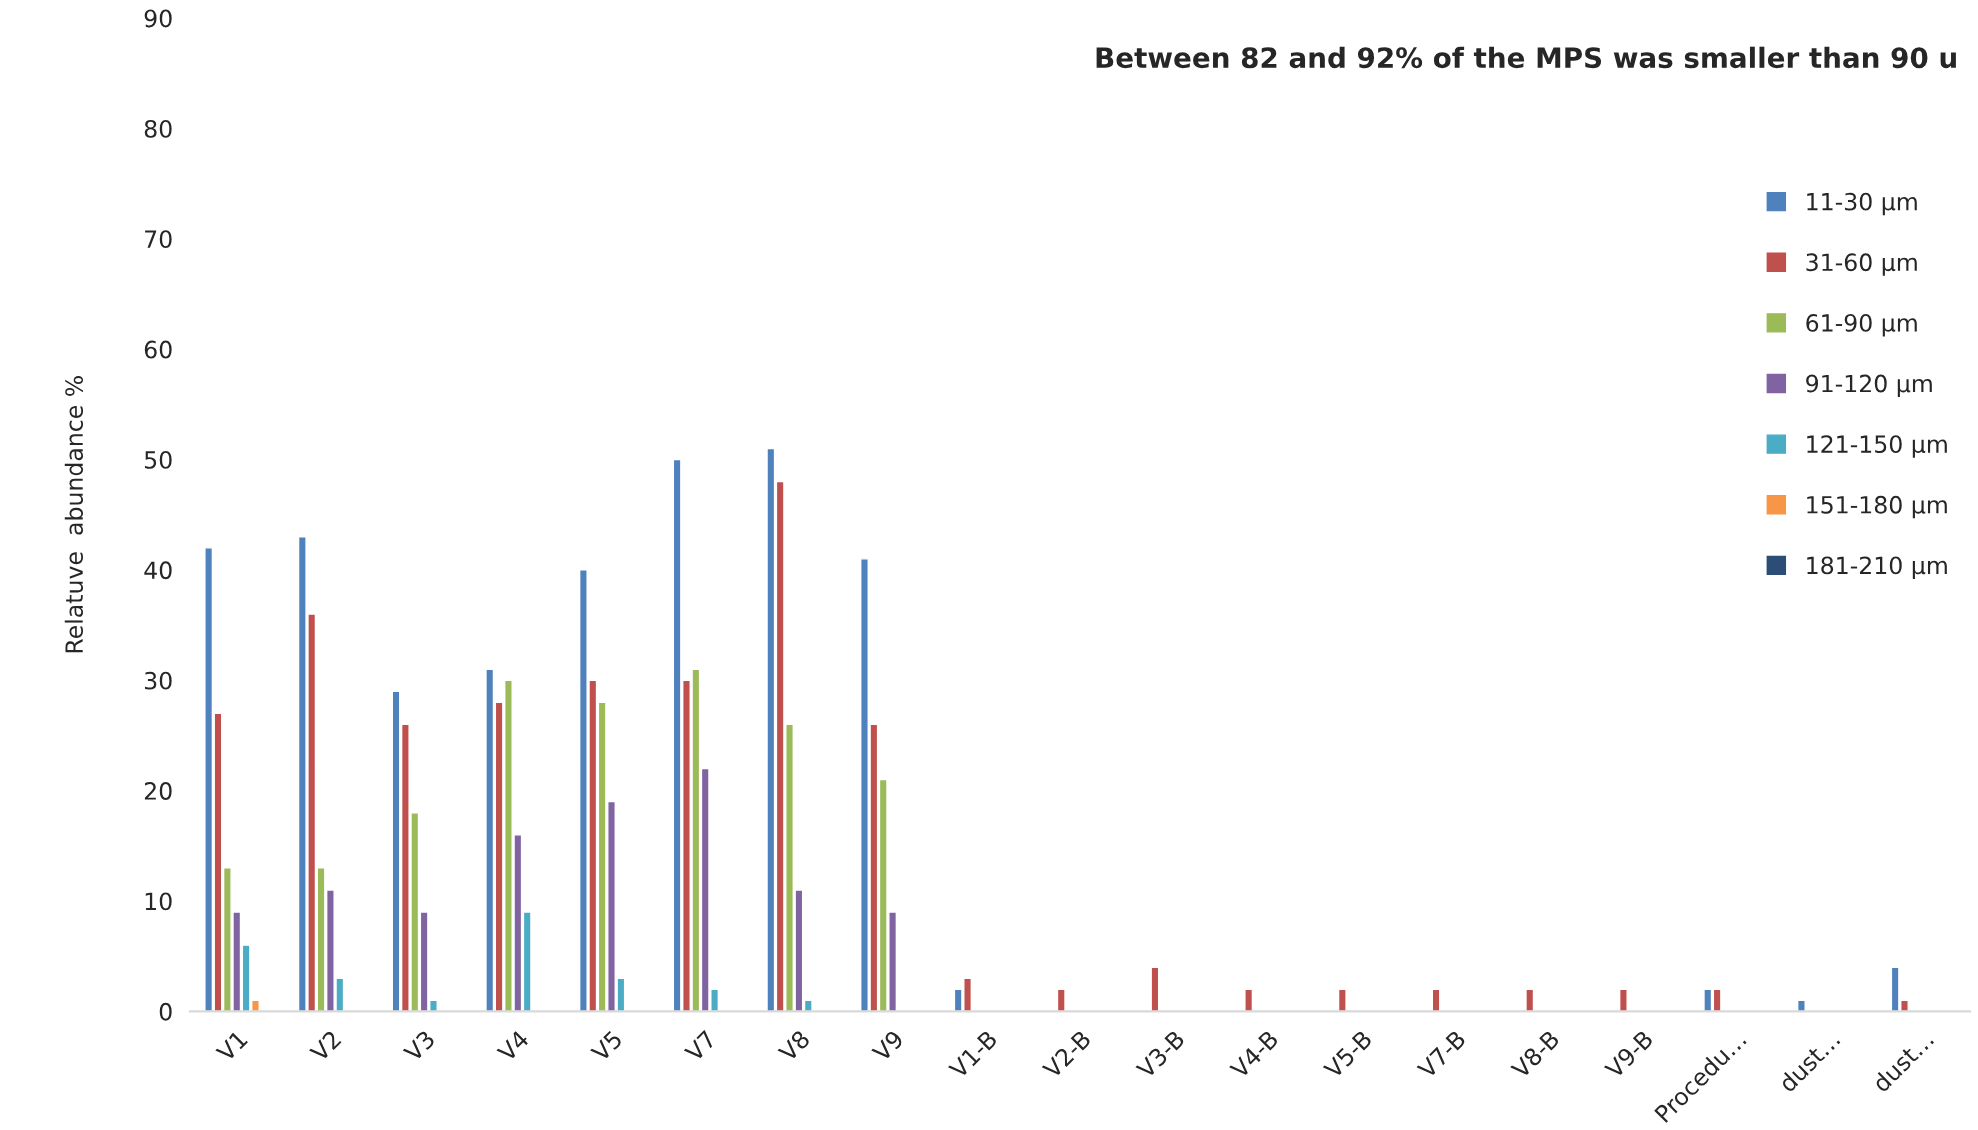  Describe the element at coordinates (158, 791) in the screenshot. I see `y-tick-label: 20` at that location.